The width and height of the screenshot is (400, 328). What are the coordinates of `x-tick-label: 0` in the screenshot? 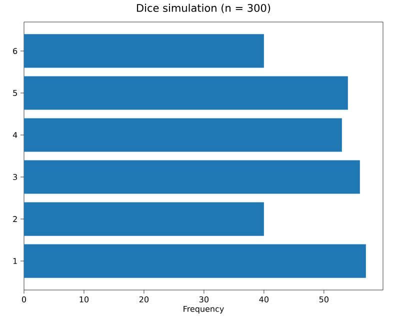 It's located at (24, 299).